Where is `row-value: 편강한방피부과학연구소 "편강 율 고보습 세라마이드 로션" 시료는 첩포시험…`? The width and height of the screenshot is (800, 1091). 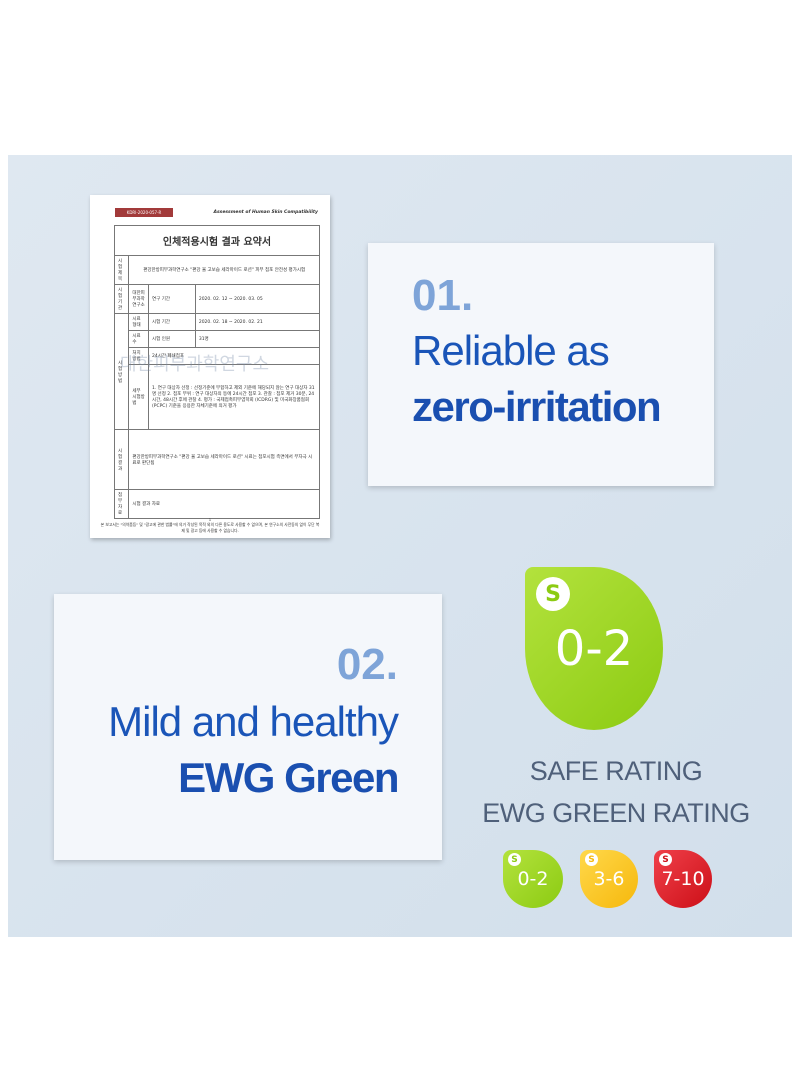 row-value: 편강한방피부과학연구소 "편강 율 고보습 세라마이드 로션" 시료는 첩포시험… is located at coordinates (224, 459).